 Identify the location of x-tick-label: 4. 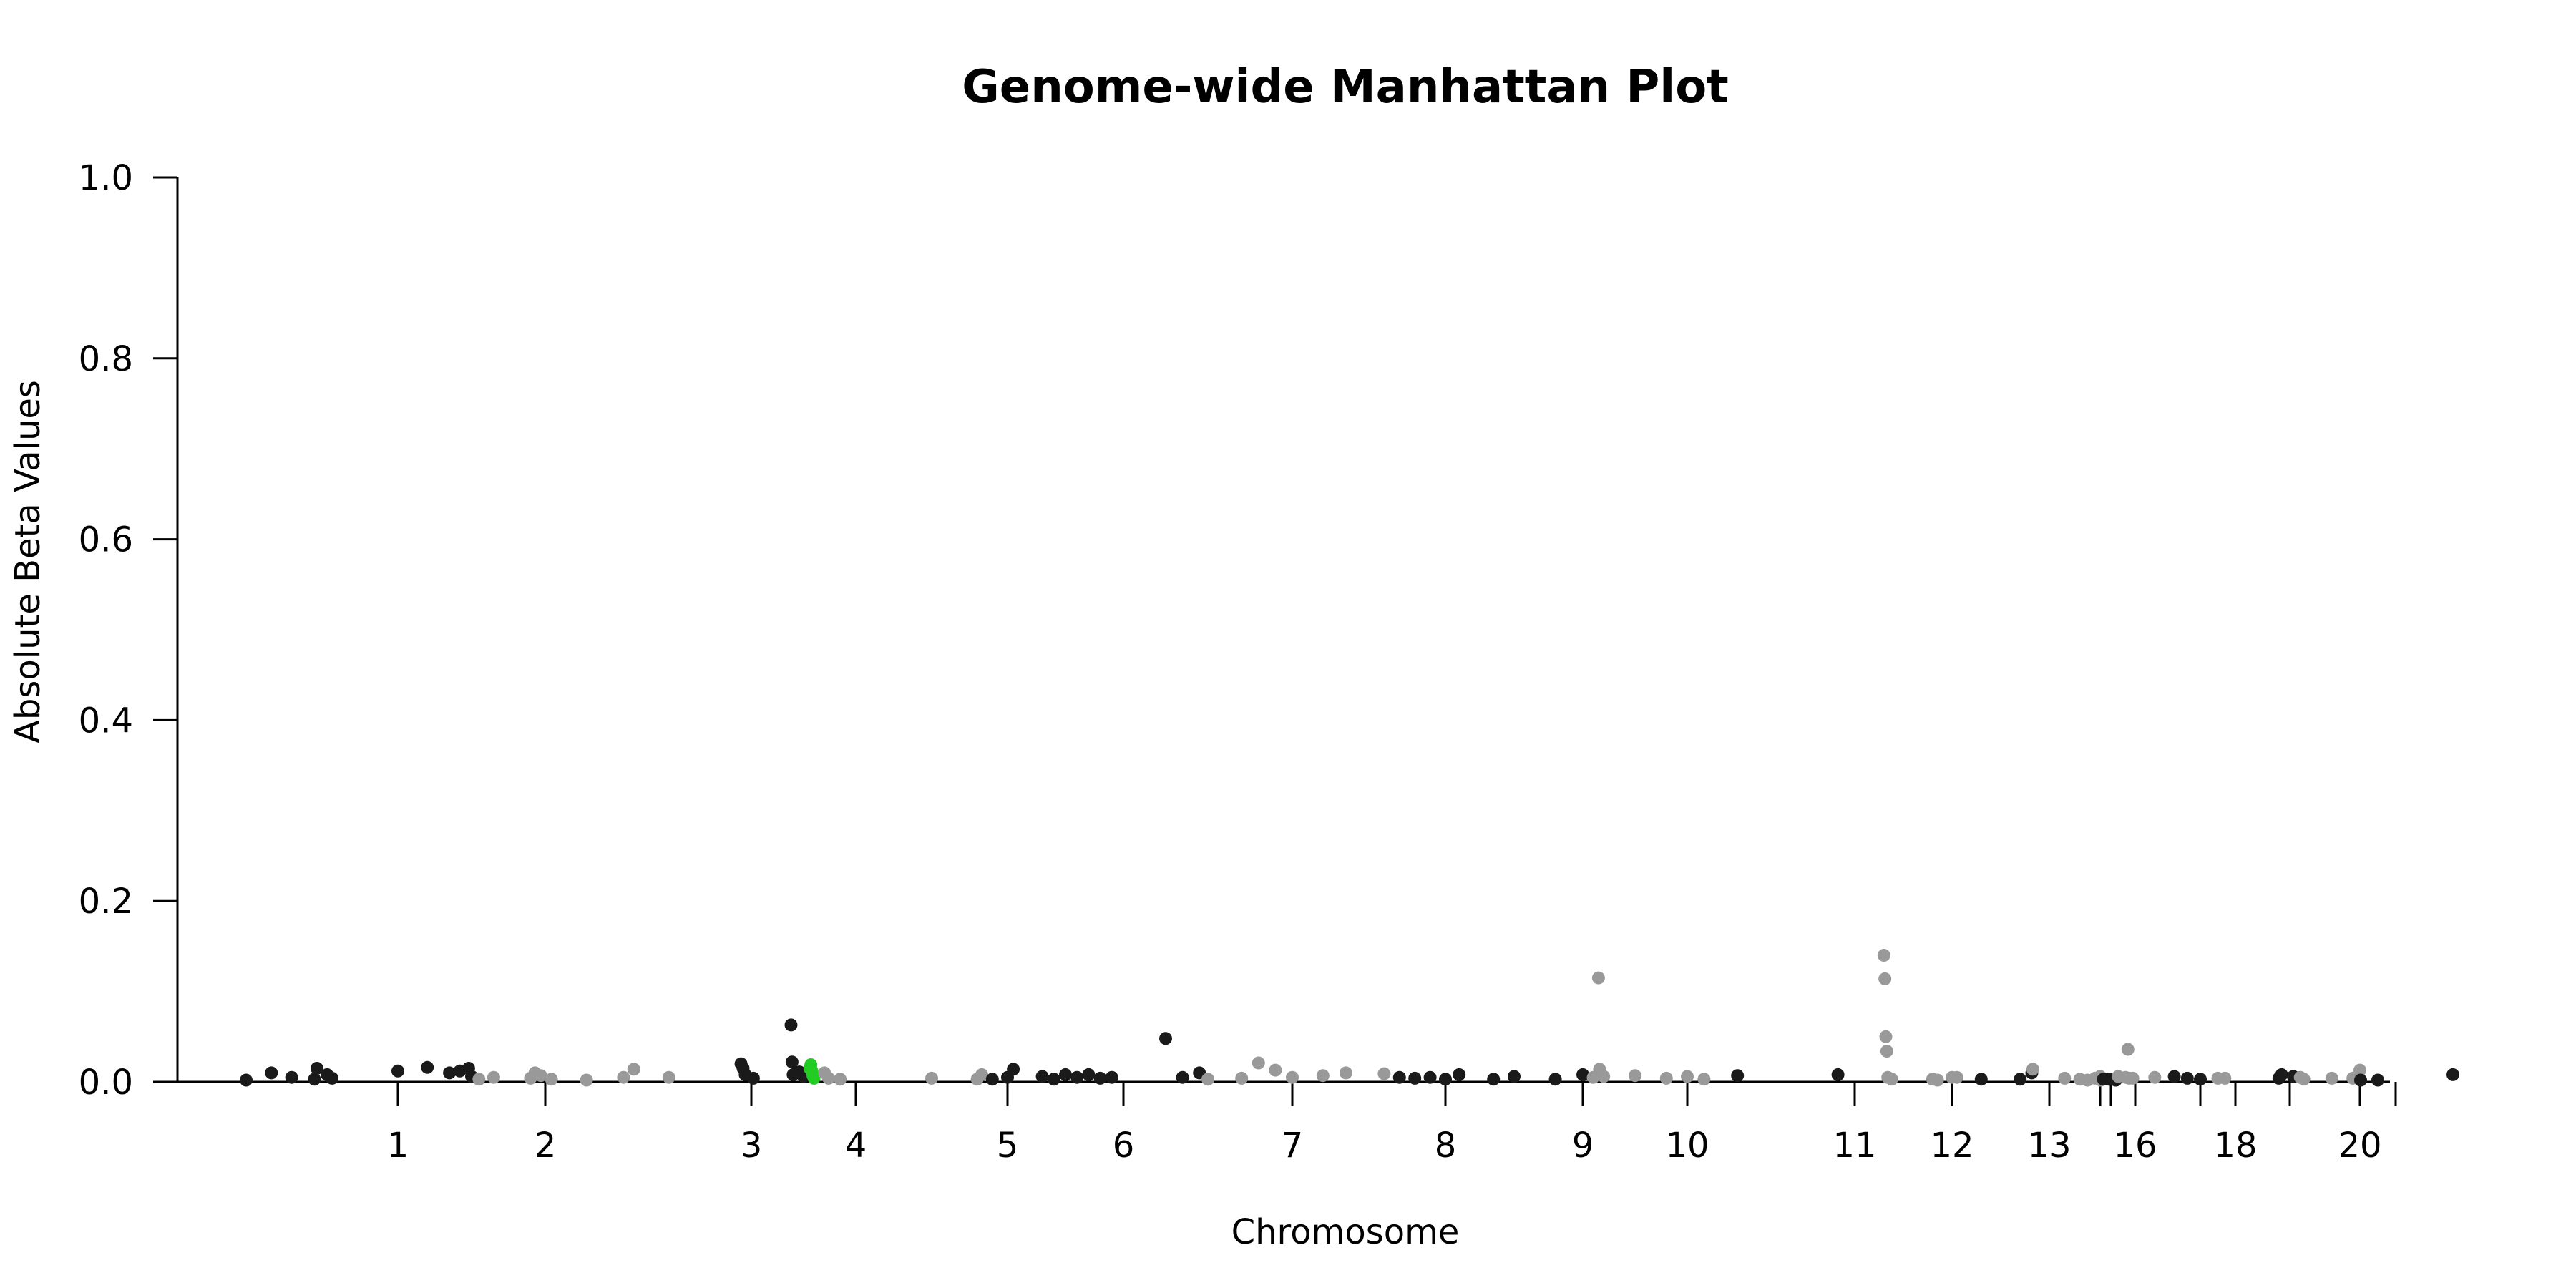
(856, 1146).